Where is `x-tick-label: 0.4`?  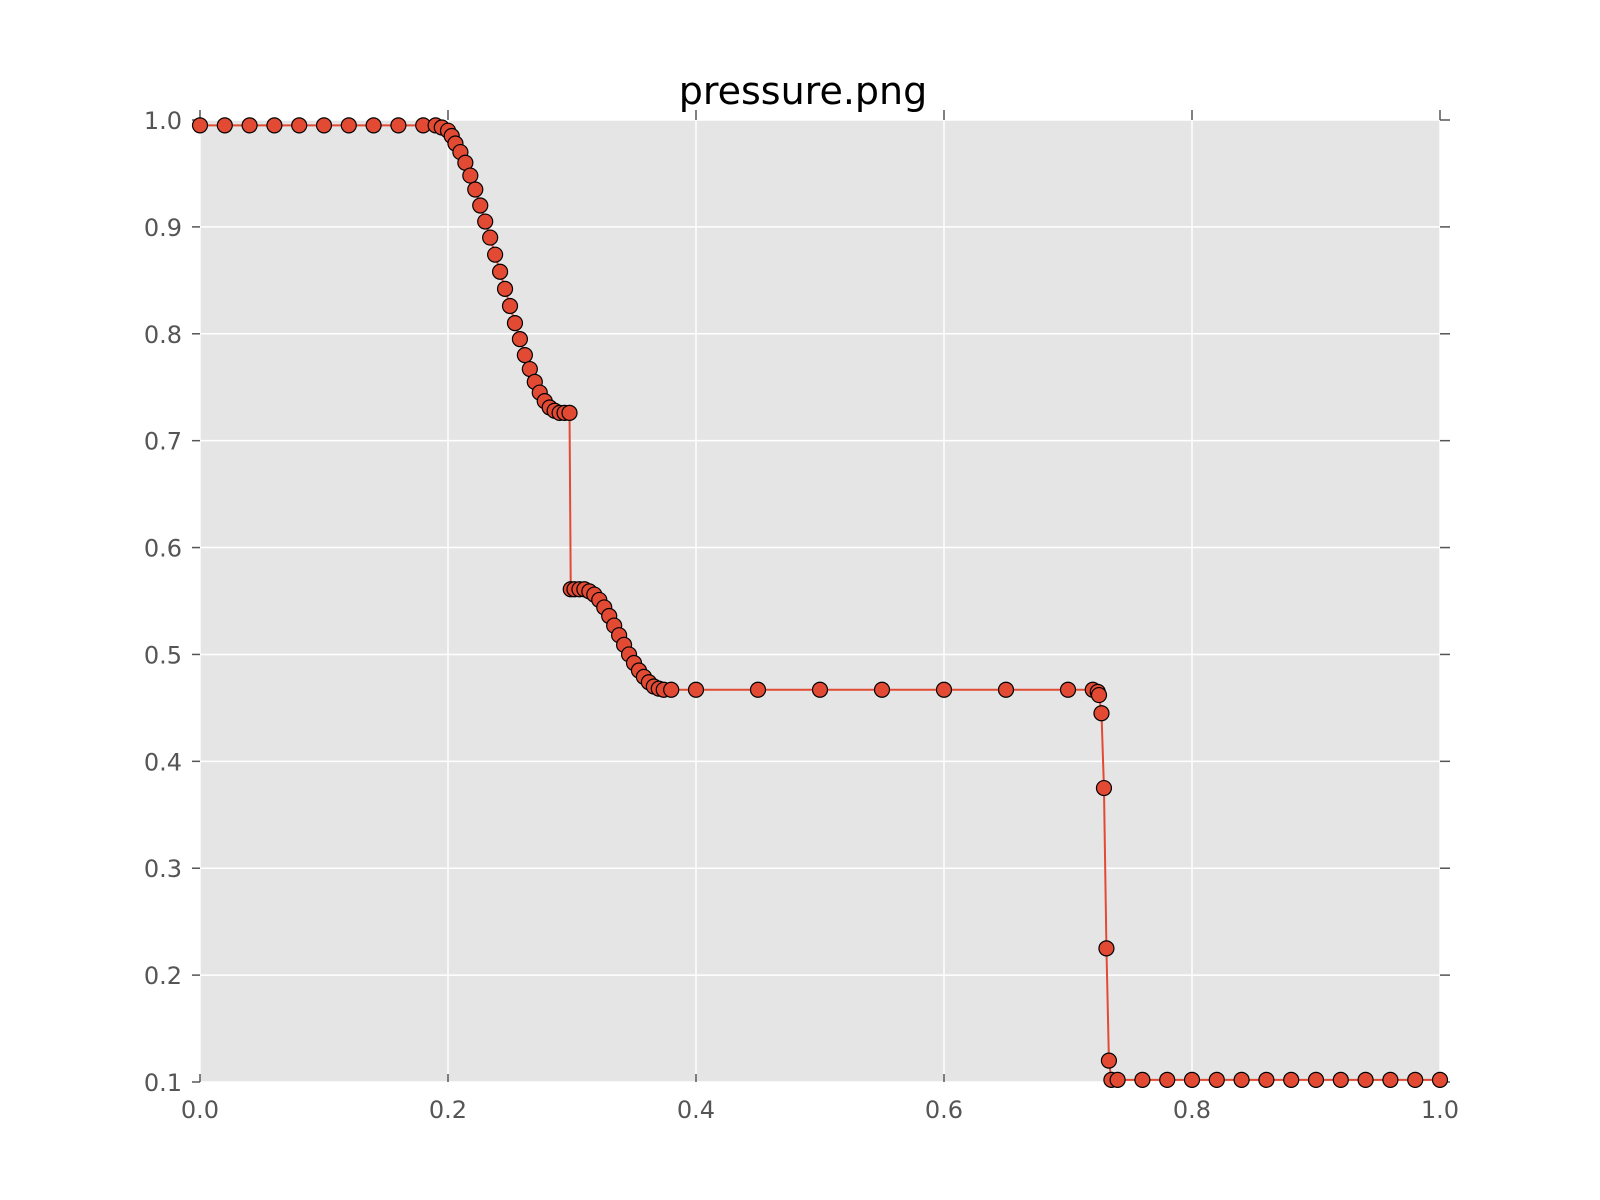
x-tick-label: 0.4 is located at coordinates (696, 1110).